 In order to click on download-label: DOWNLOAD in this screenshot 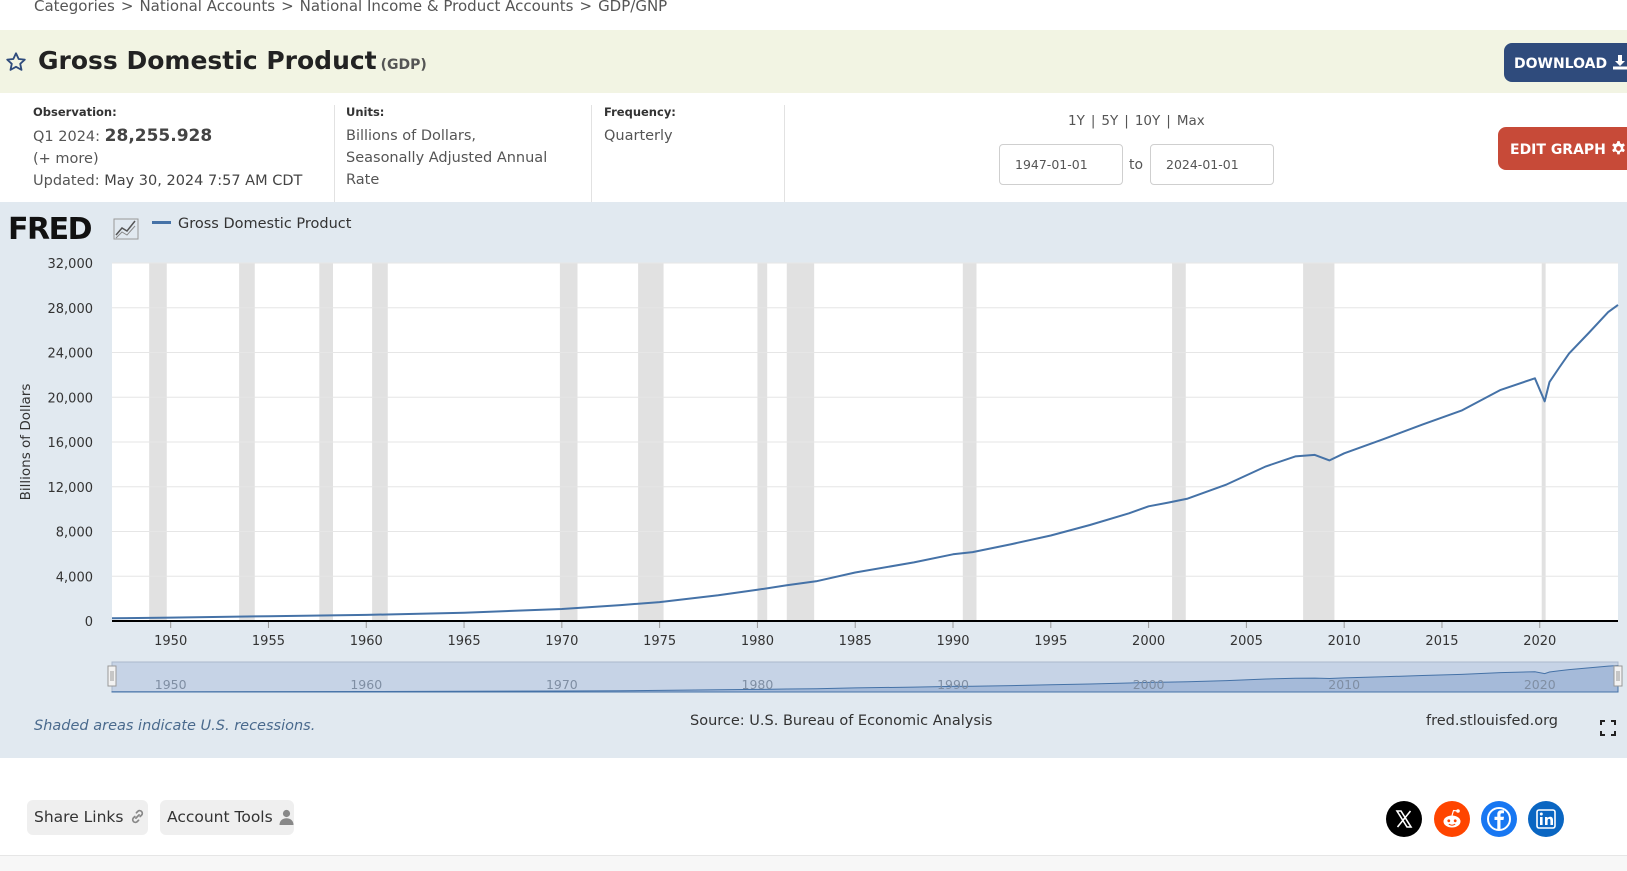, I will do `click(1561, 64)`.